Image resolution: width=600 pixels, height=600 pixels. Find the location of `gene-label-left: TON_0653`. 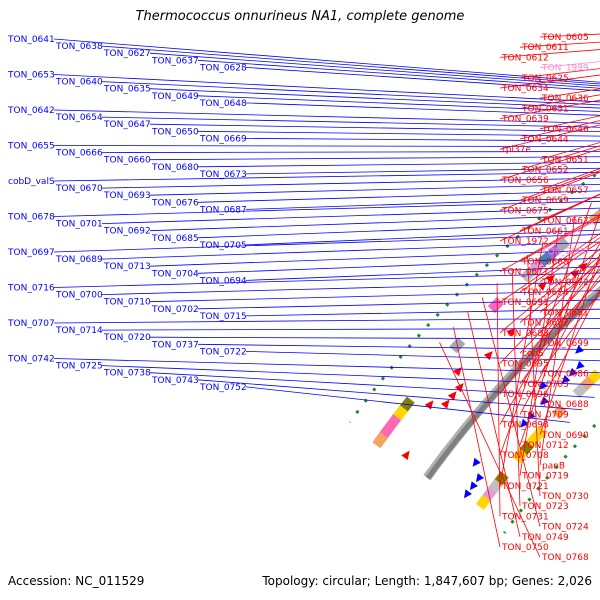

gene-label-left: TON_0653 is located at coordinates (31, 76).